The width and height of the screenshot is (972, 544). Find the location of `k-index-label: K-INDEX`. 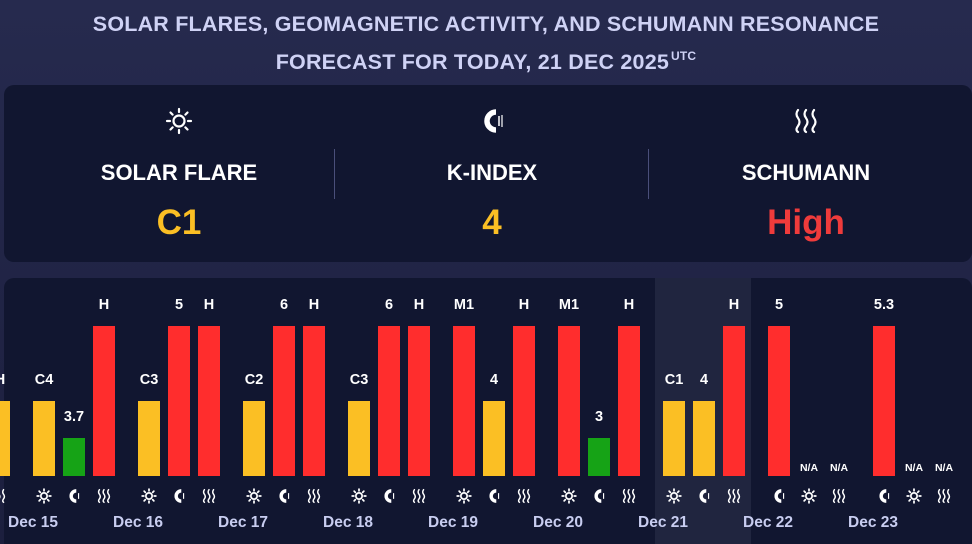

k-index-label: K-INDEX is located at coordinates (492, 172).